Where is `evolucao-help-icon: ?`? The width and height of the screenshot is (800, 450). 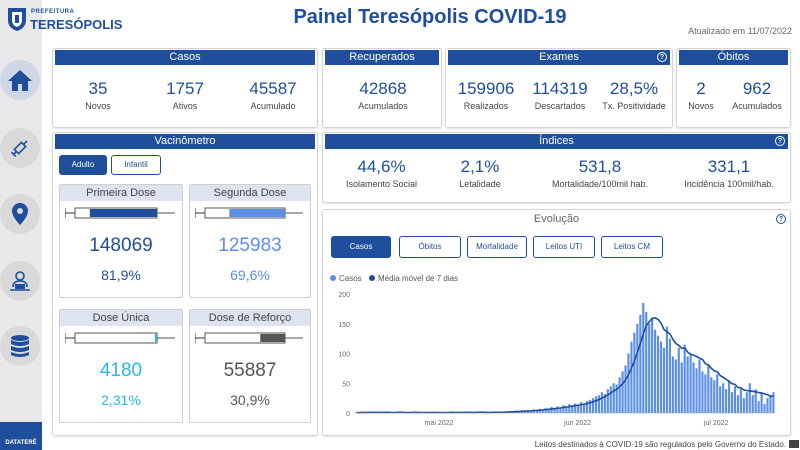 evolucao-help-icon: ? is located at coordinates (781, 219).